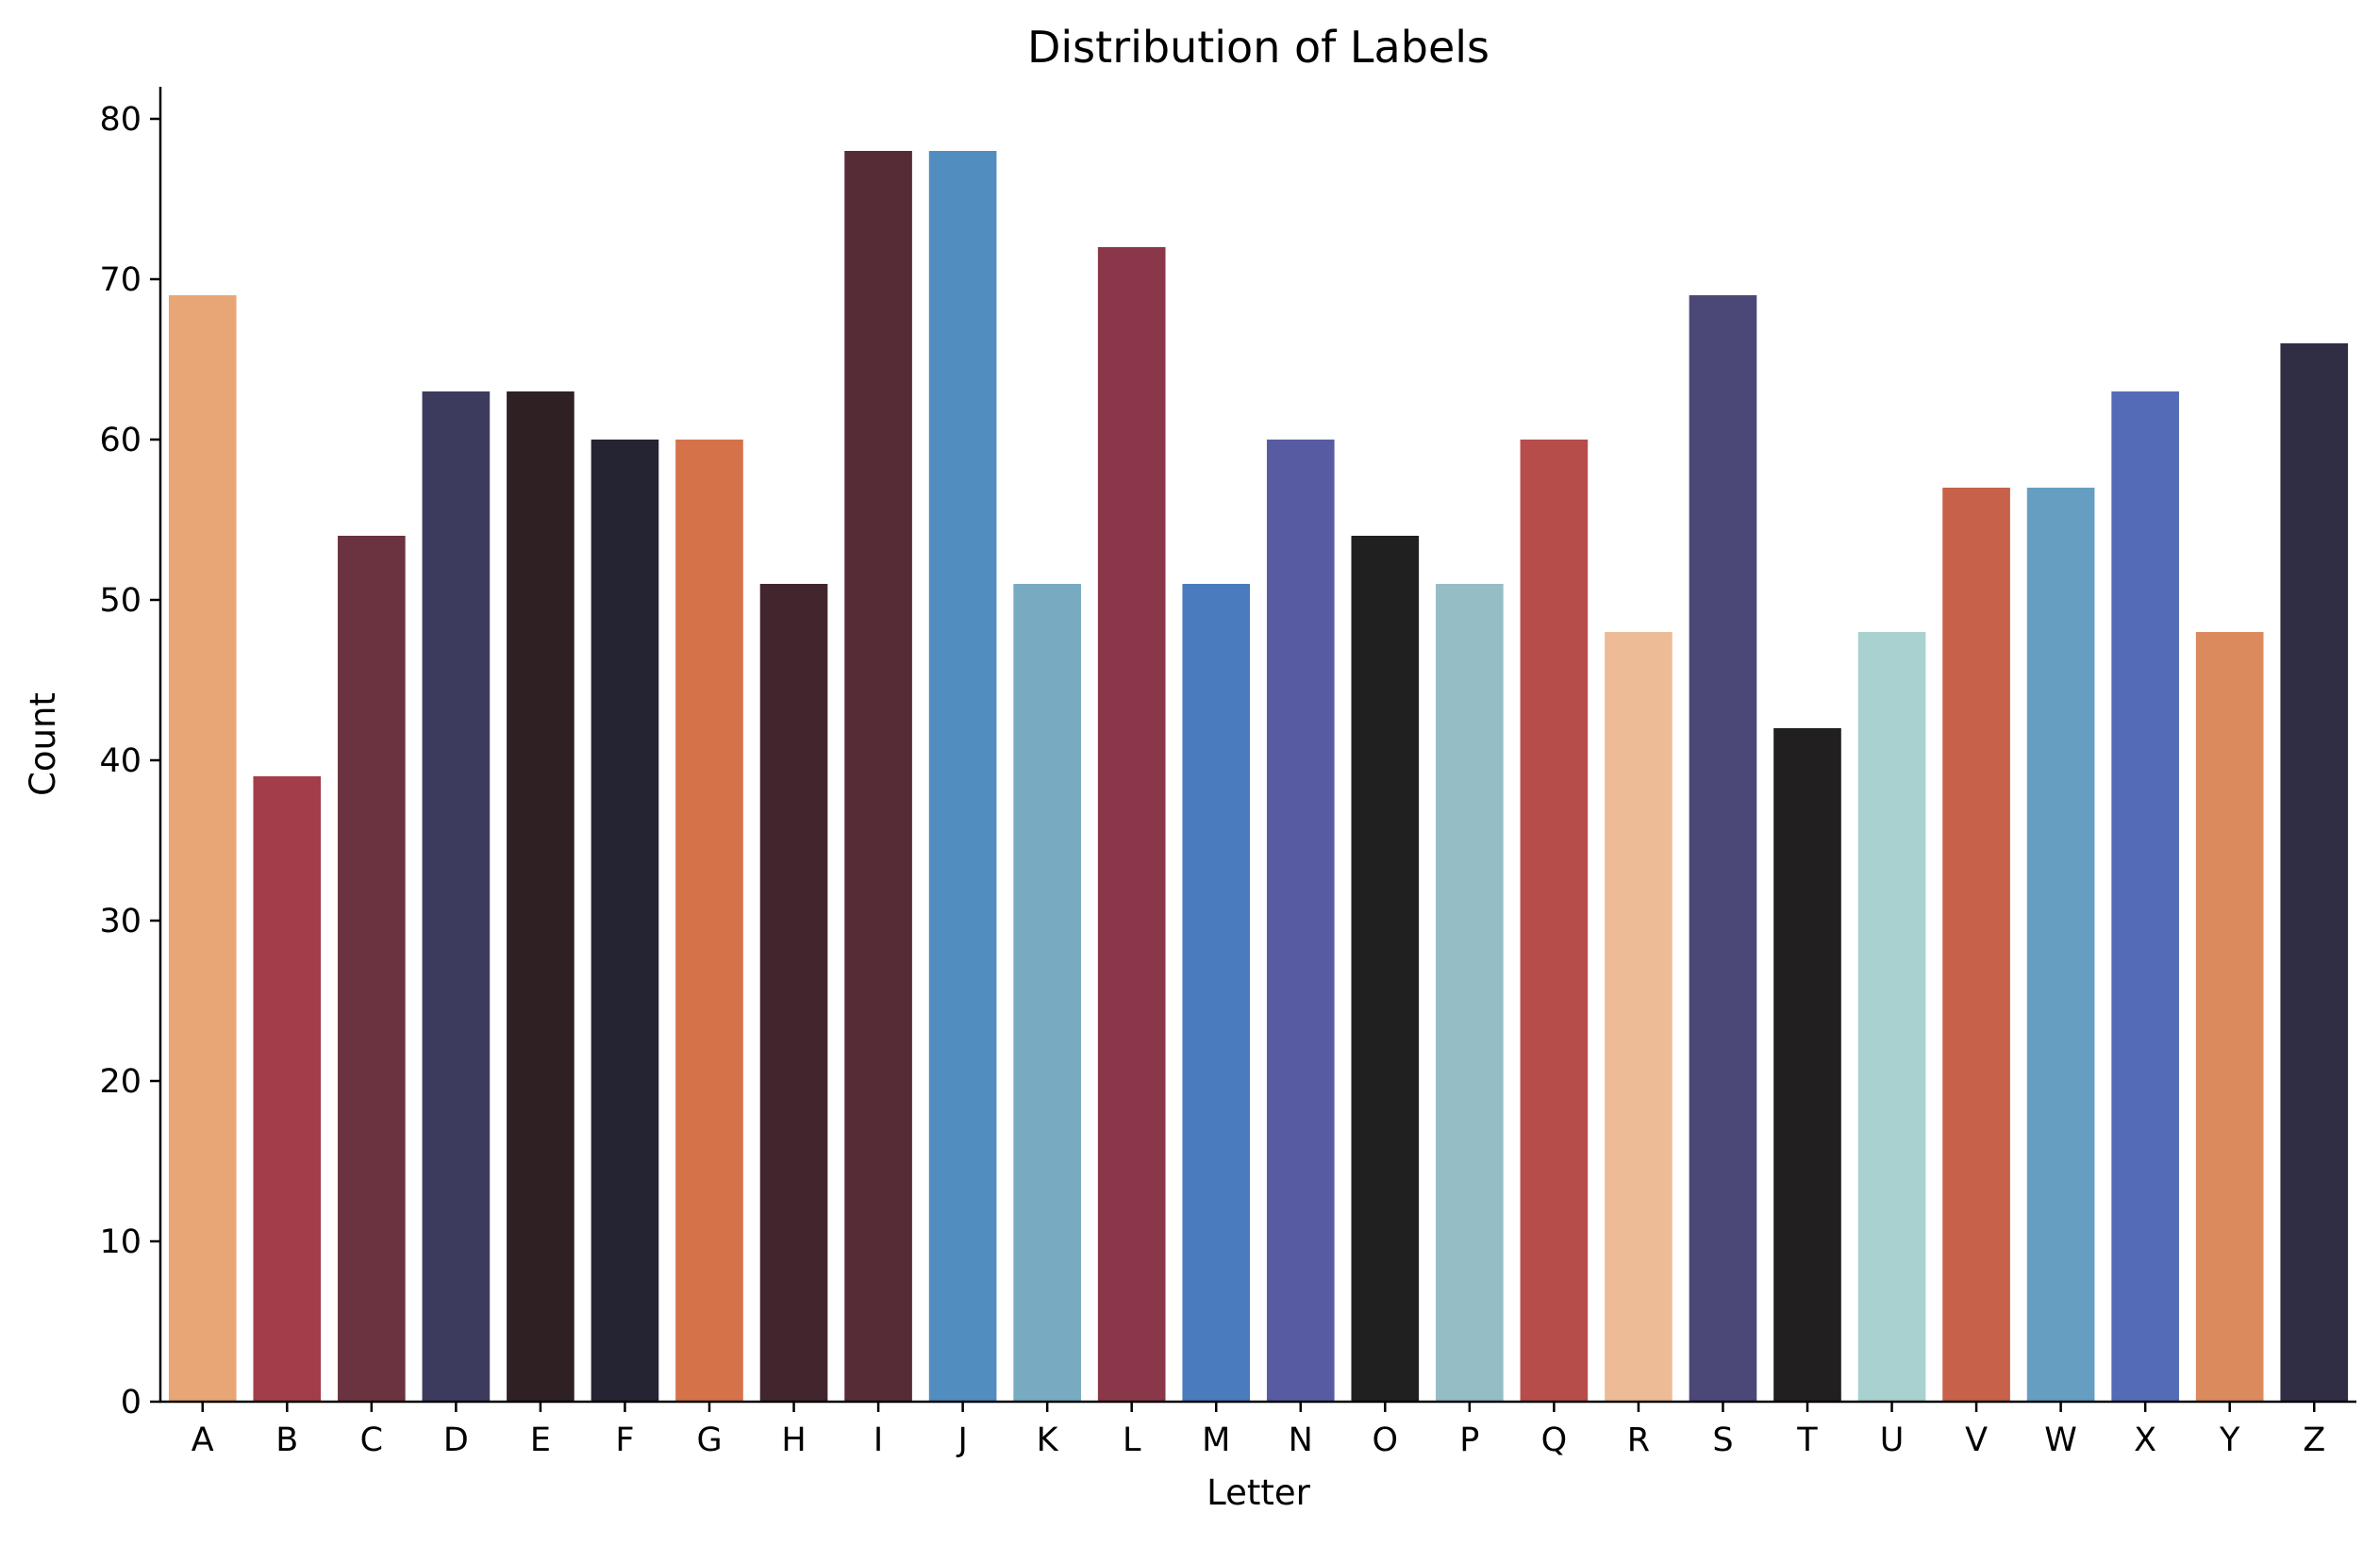  Describe the element at coordinates (1976, 945) in the screenshot. I see `bar-v` at that location.